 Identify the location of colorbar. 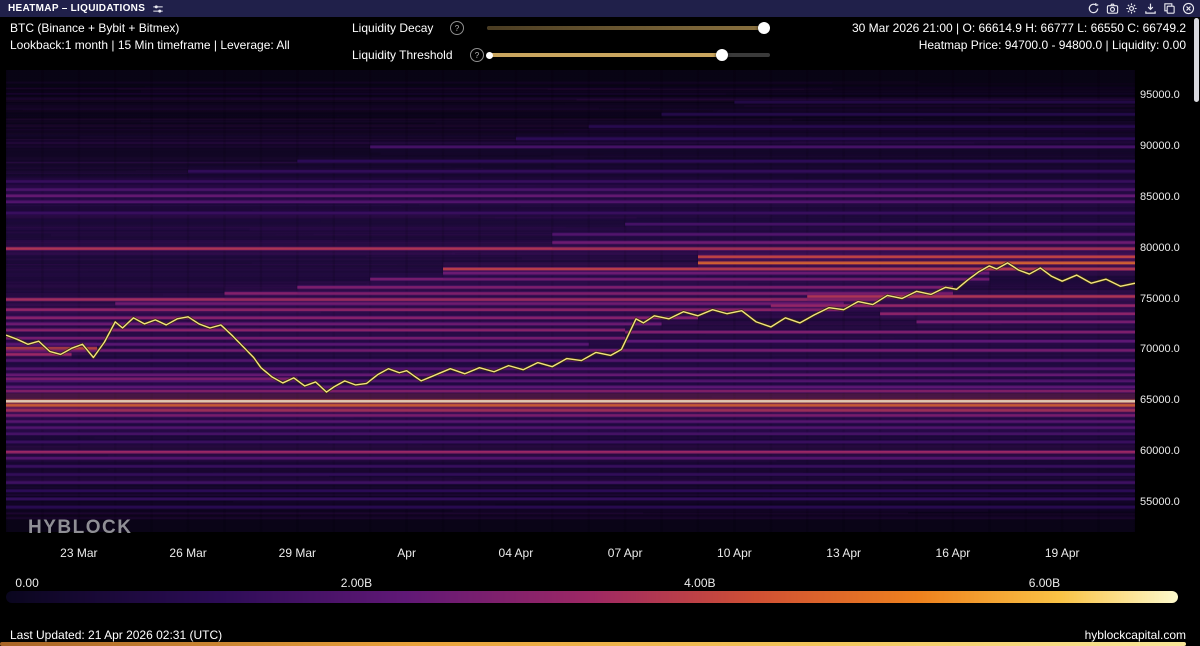
(592, 597).